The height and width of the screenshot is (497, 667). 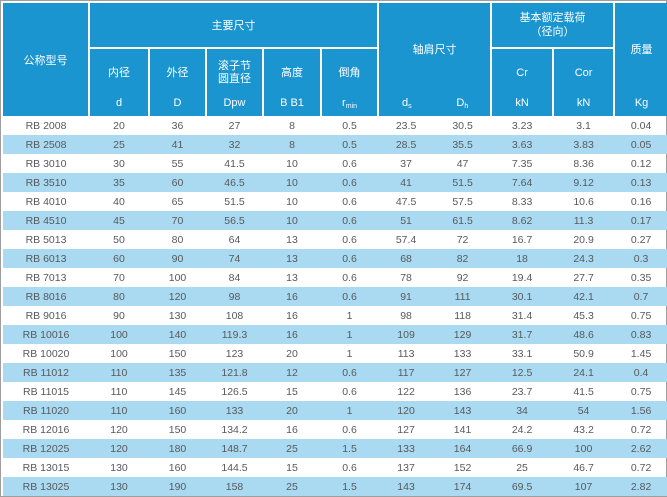 I want to click on table-row: RB 3010 30 55 41.5 10 0.6 37 47 7.35 8.36 0.12, so click(x=335, y=163).